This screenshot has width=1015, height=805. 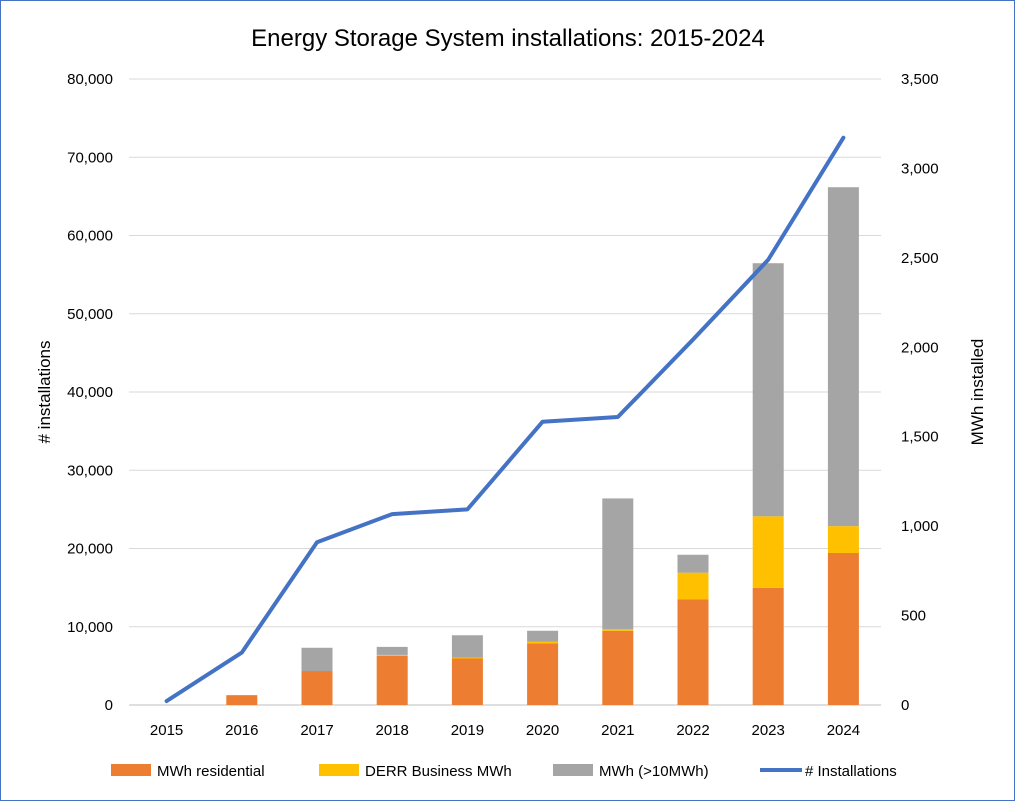 What do you see at coordinates (241, 730) in the screenshot?
I see `x-tick-label: 2016` at bounding box center [241, 730].